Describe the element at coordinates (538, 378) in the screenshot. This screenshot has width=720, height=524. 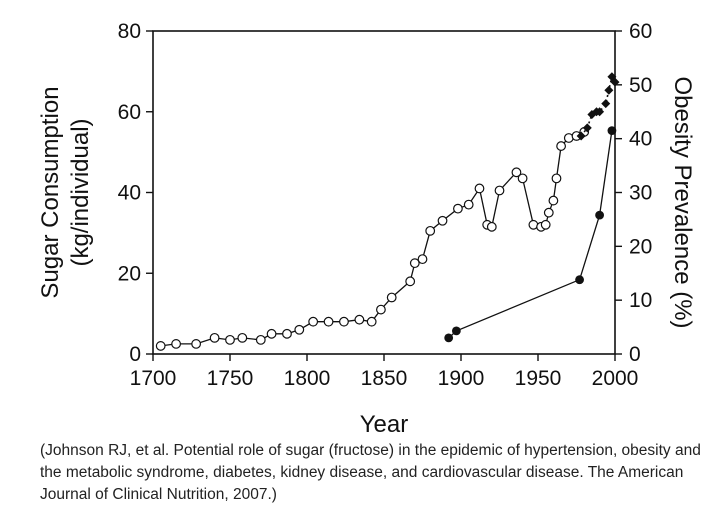
I see `x-tick-label: 1950` at that location.